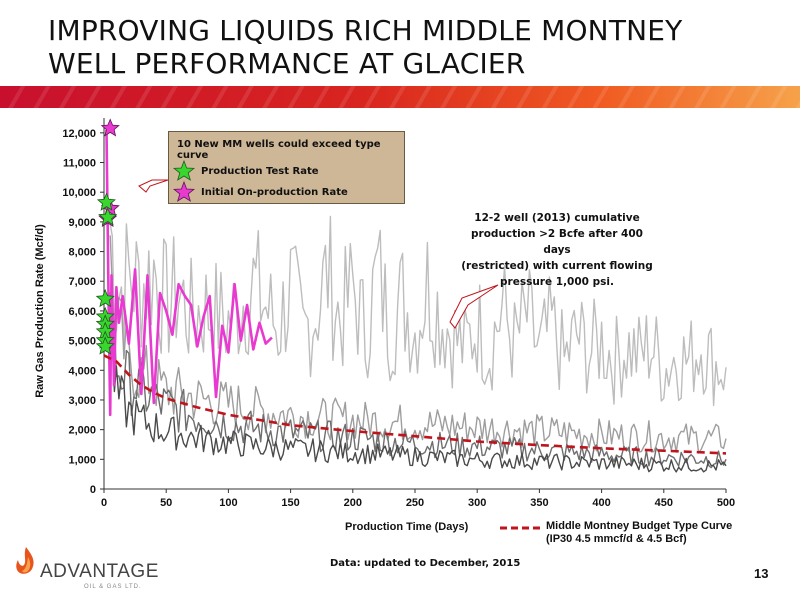 The image size is (800, 600). I want to click on y-axis-label: Raw Gas Production Rate (Mcf/d), so click(40, 311).